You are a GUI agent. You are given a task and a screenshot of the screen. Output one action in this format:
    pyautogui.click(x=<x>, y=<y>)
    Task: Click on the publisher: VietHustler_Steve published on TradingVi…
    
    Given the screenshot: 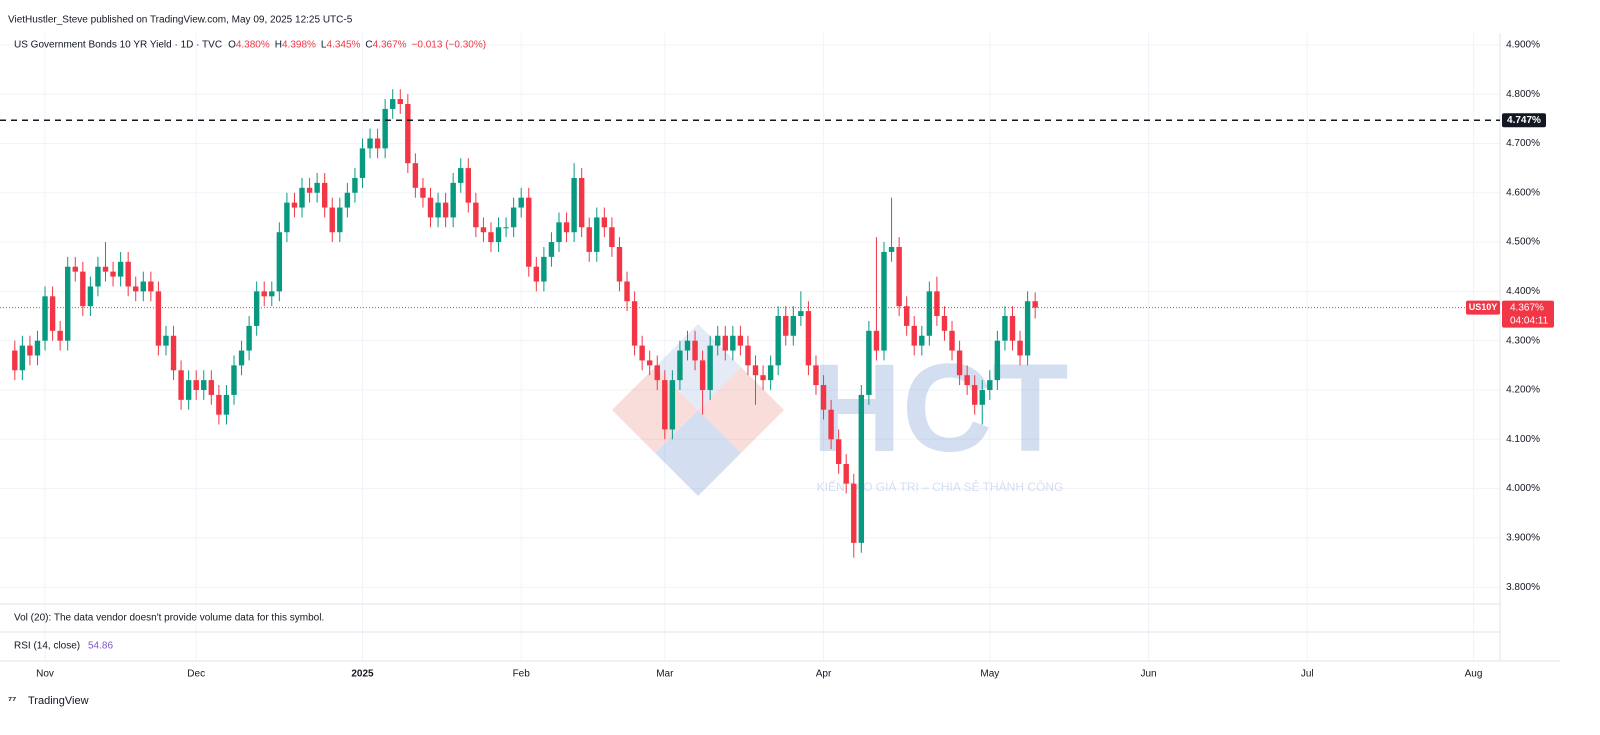 What is the action you would take?
    pyautogui.click(x=180, y=20)
    